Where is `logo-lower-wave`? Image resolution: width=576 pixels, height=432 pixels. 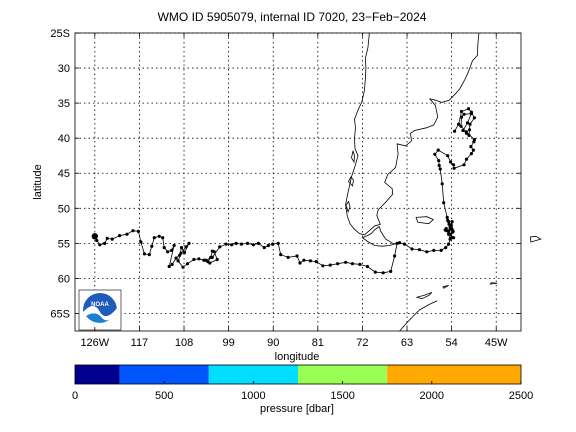
logo-lower-wave is located at coordinates (100, 318).